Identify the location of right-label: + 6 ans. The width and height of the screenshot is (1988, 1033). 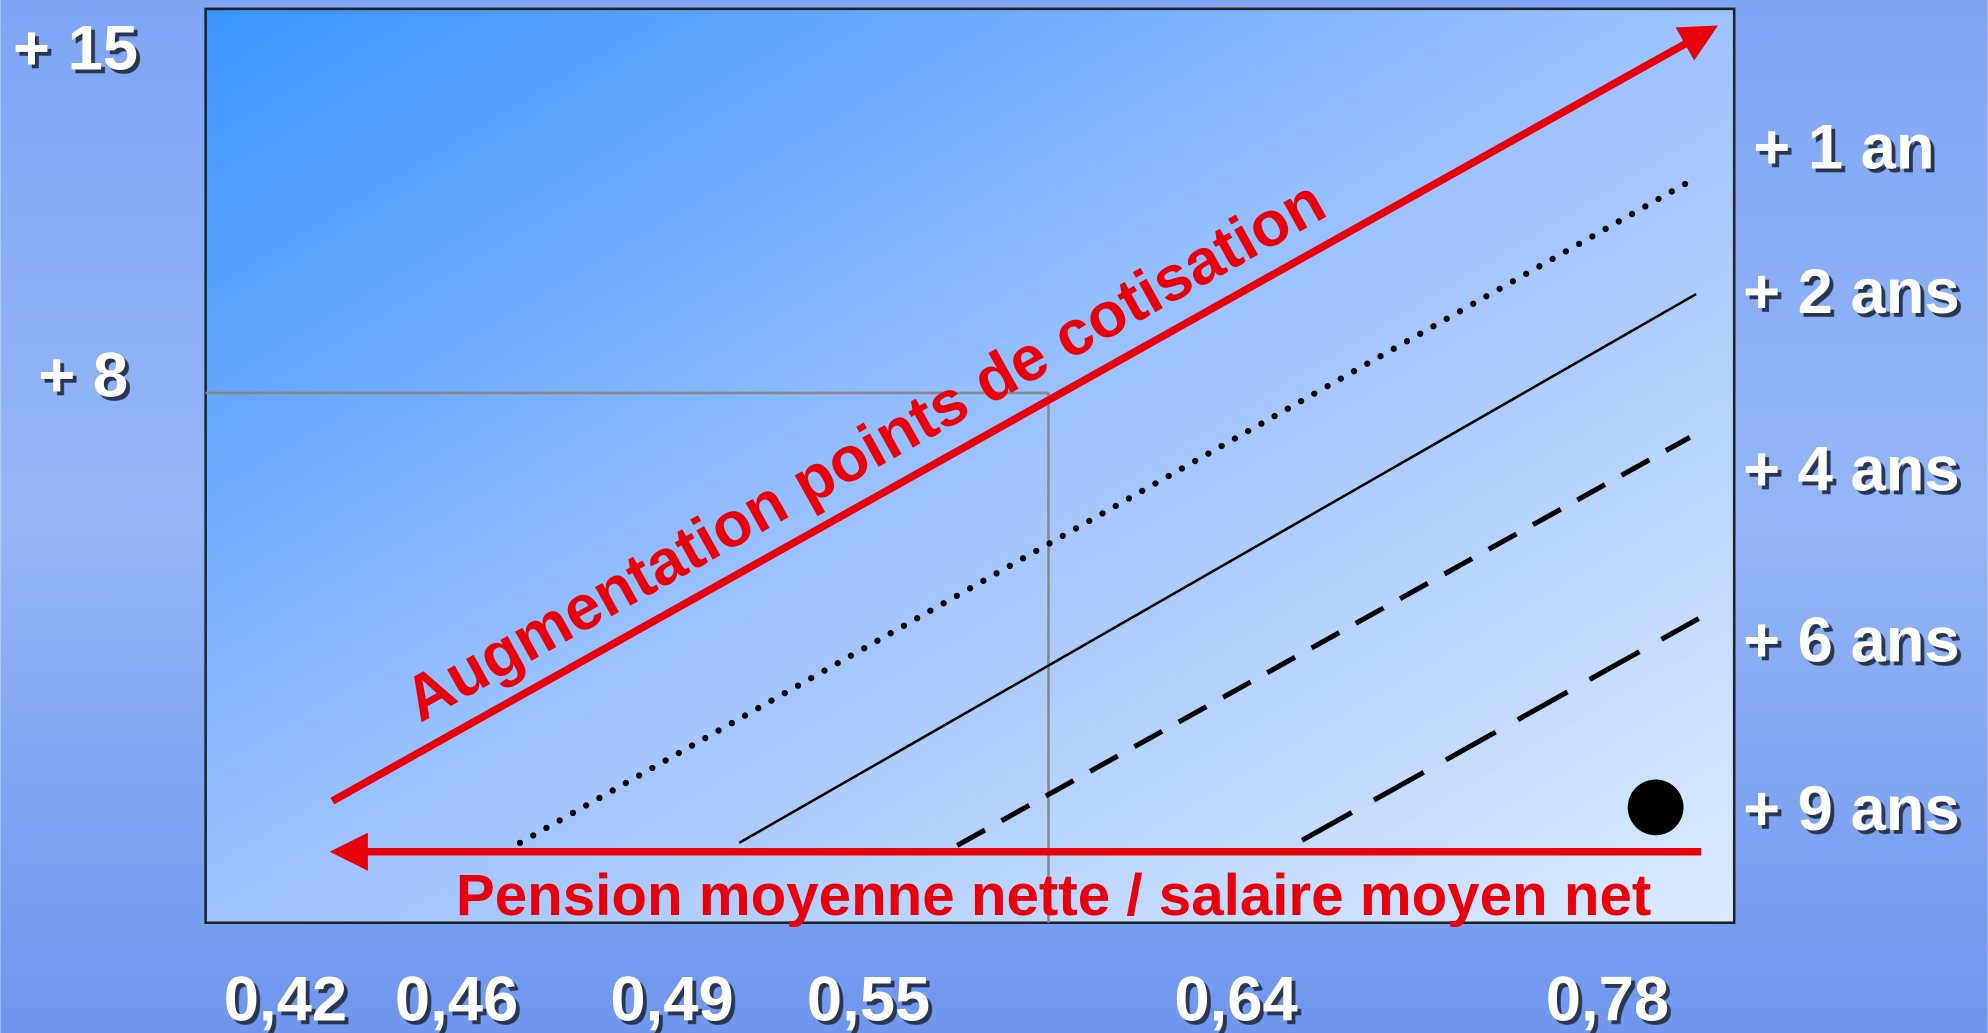
(1851, 641).